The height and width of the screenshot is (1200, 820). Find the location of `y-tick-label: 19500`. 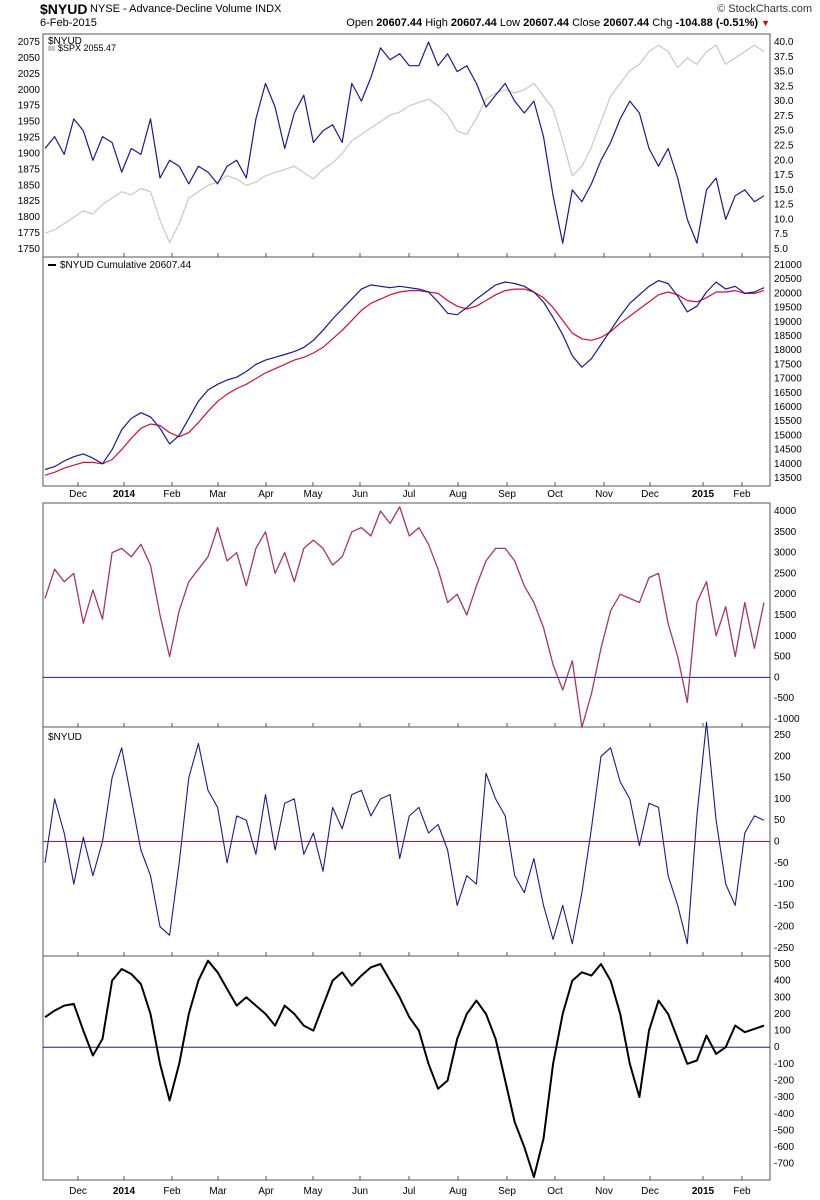

y-tick-label: 19500 is located at coordinates (788, 308).